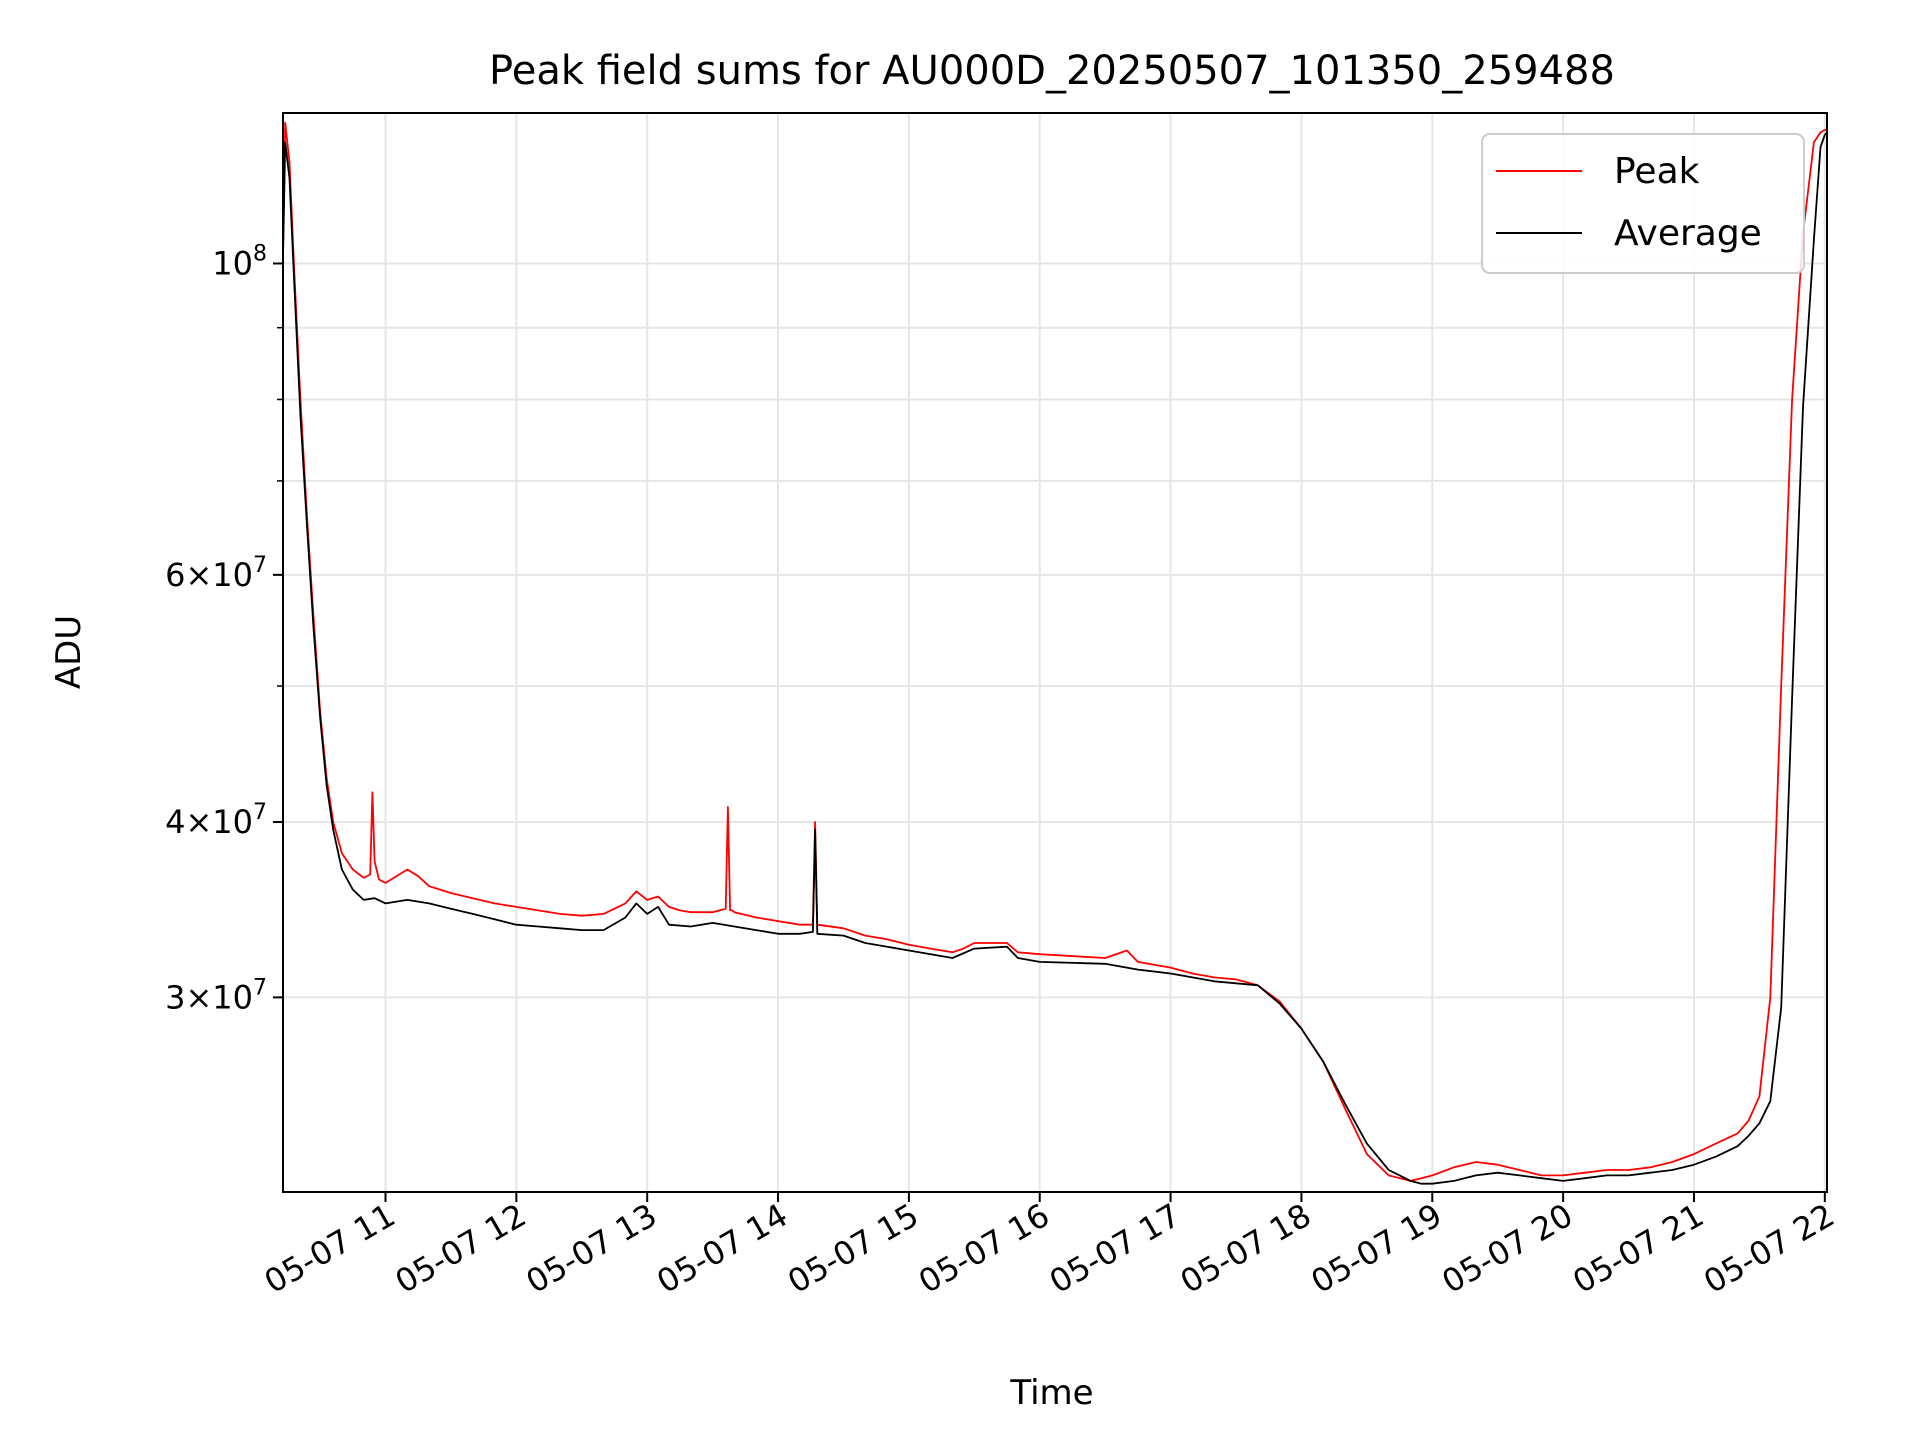 The image size is (1920, 1440). Describe the element at coordinates (69, 652) in the screenshot. I see `y-axis-label: ADU` at that location.